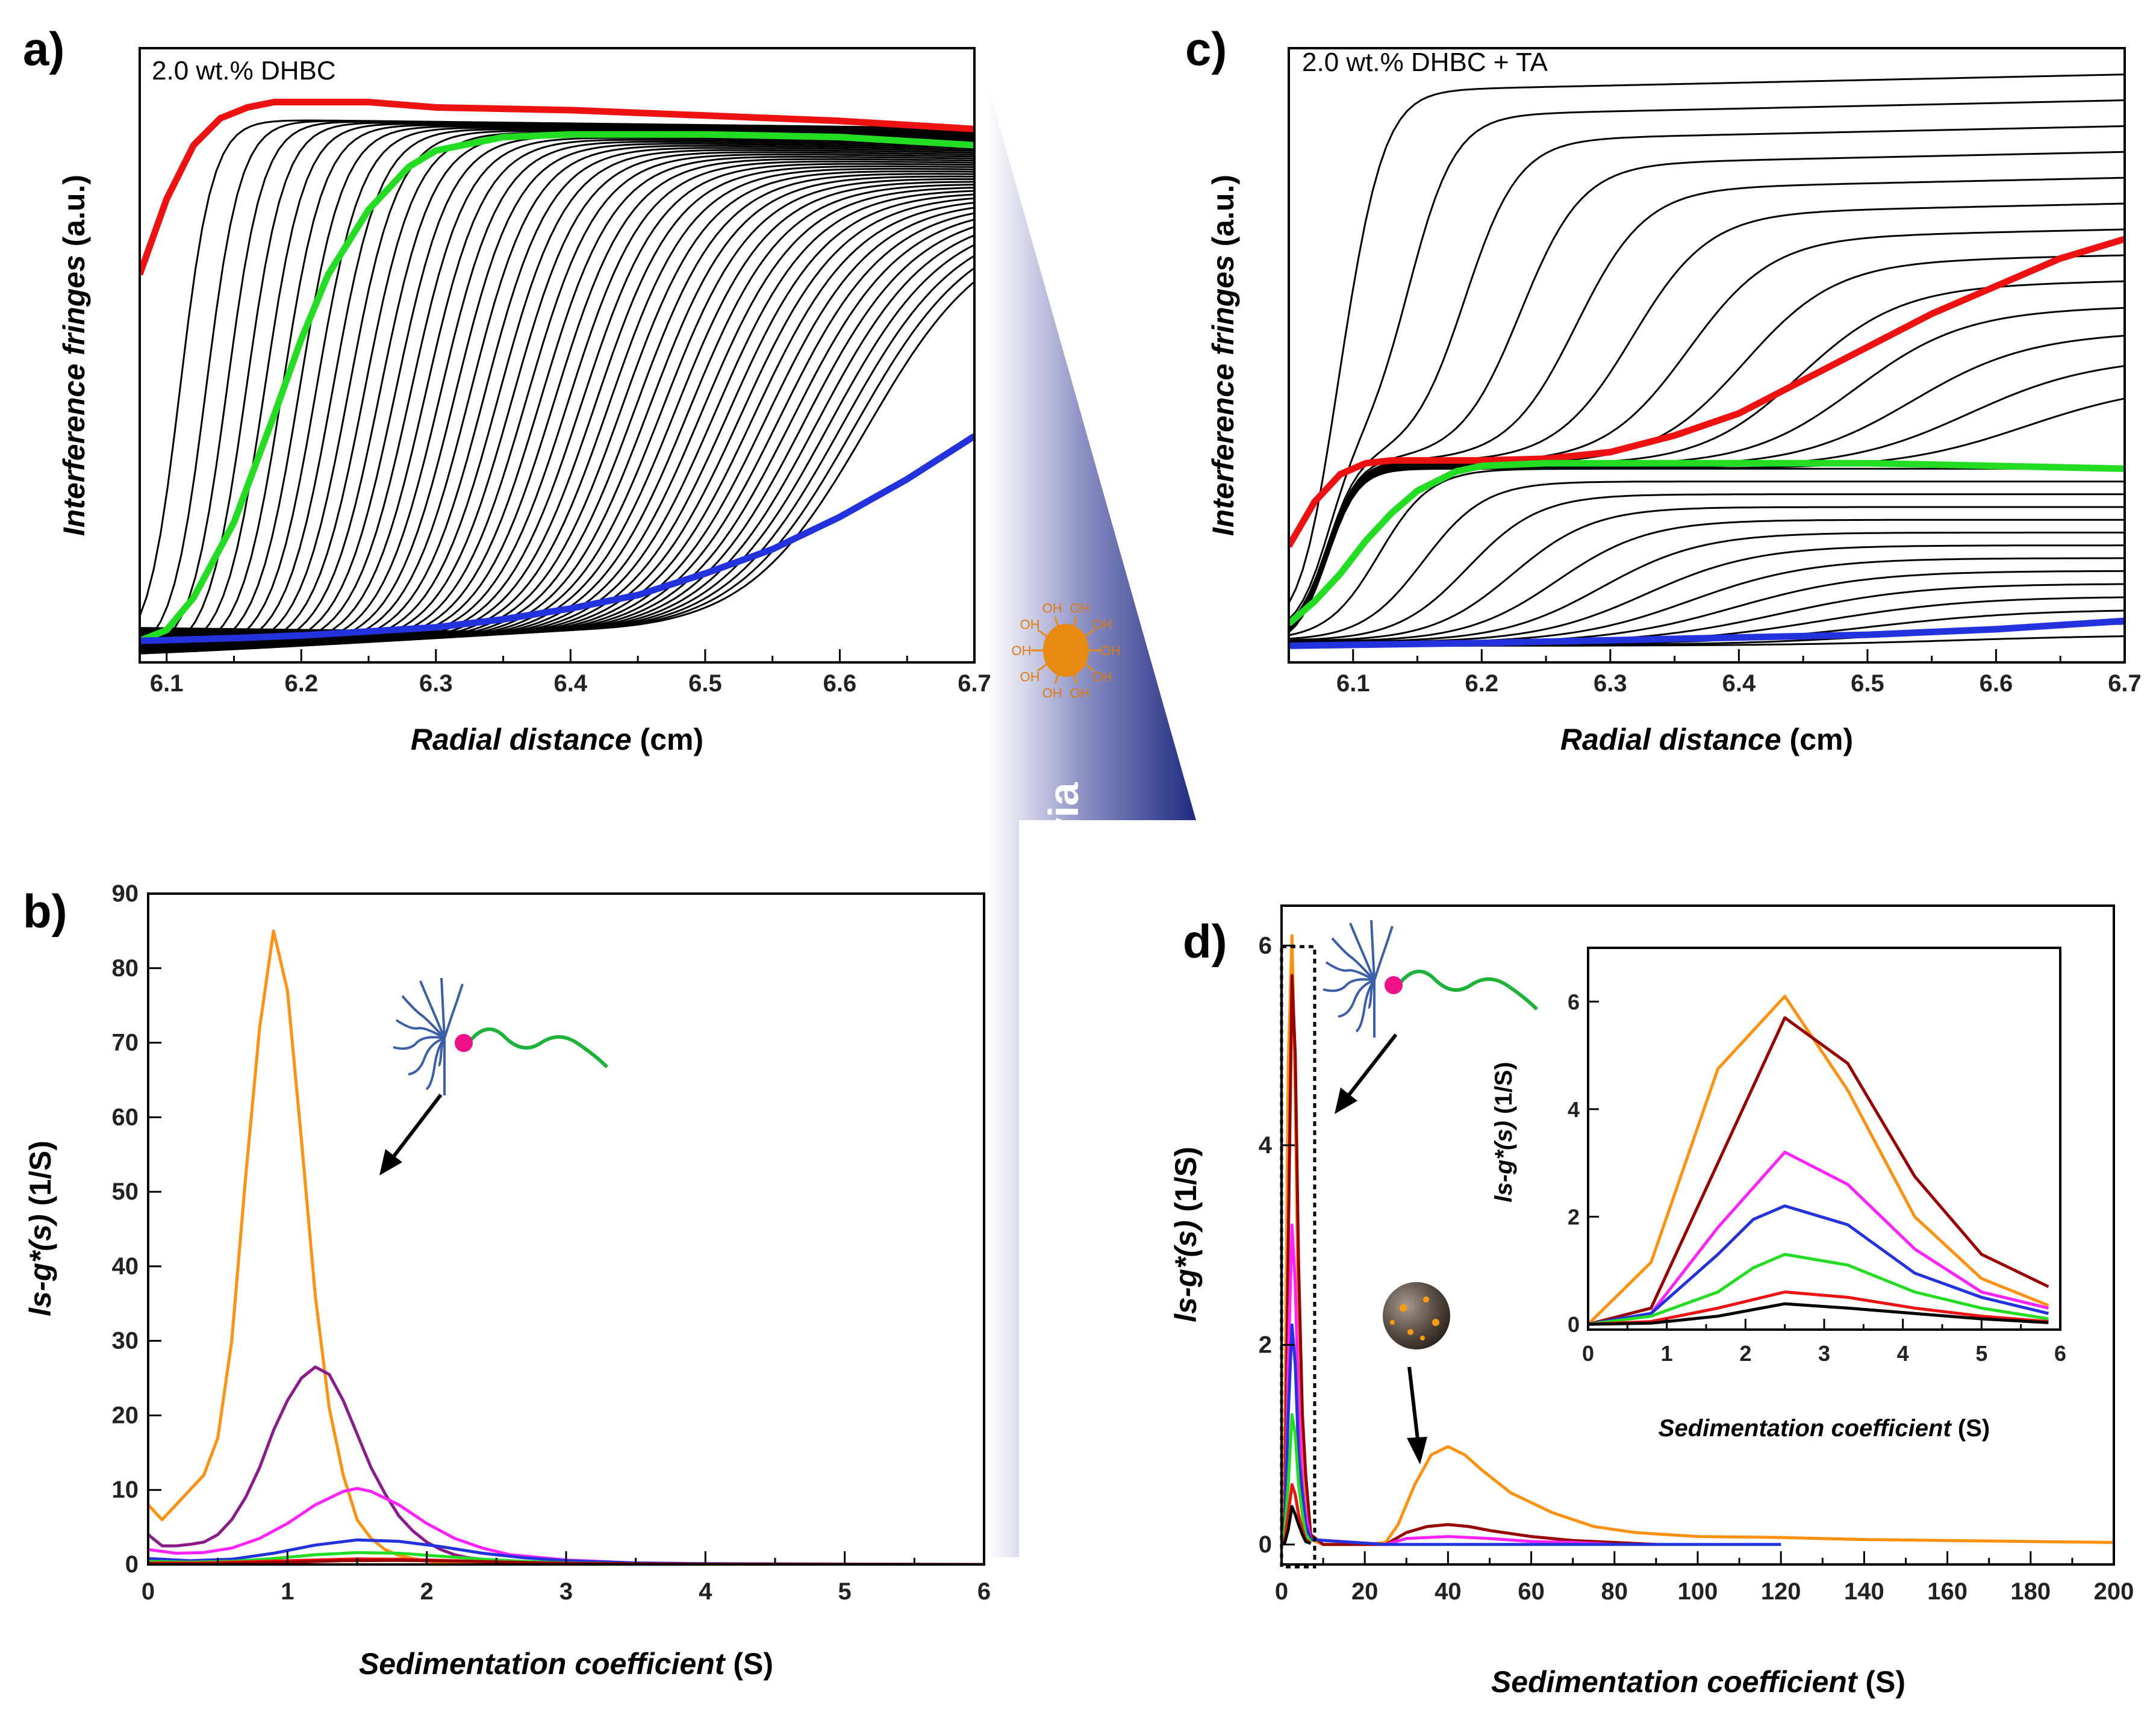  I want to click on panel-b-x-tick-label: 5, so click(845, 1592).